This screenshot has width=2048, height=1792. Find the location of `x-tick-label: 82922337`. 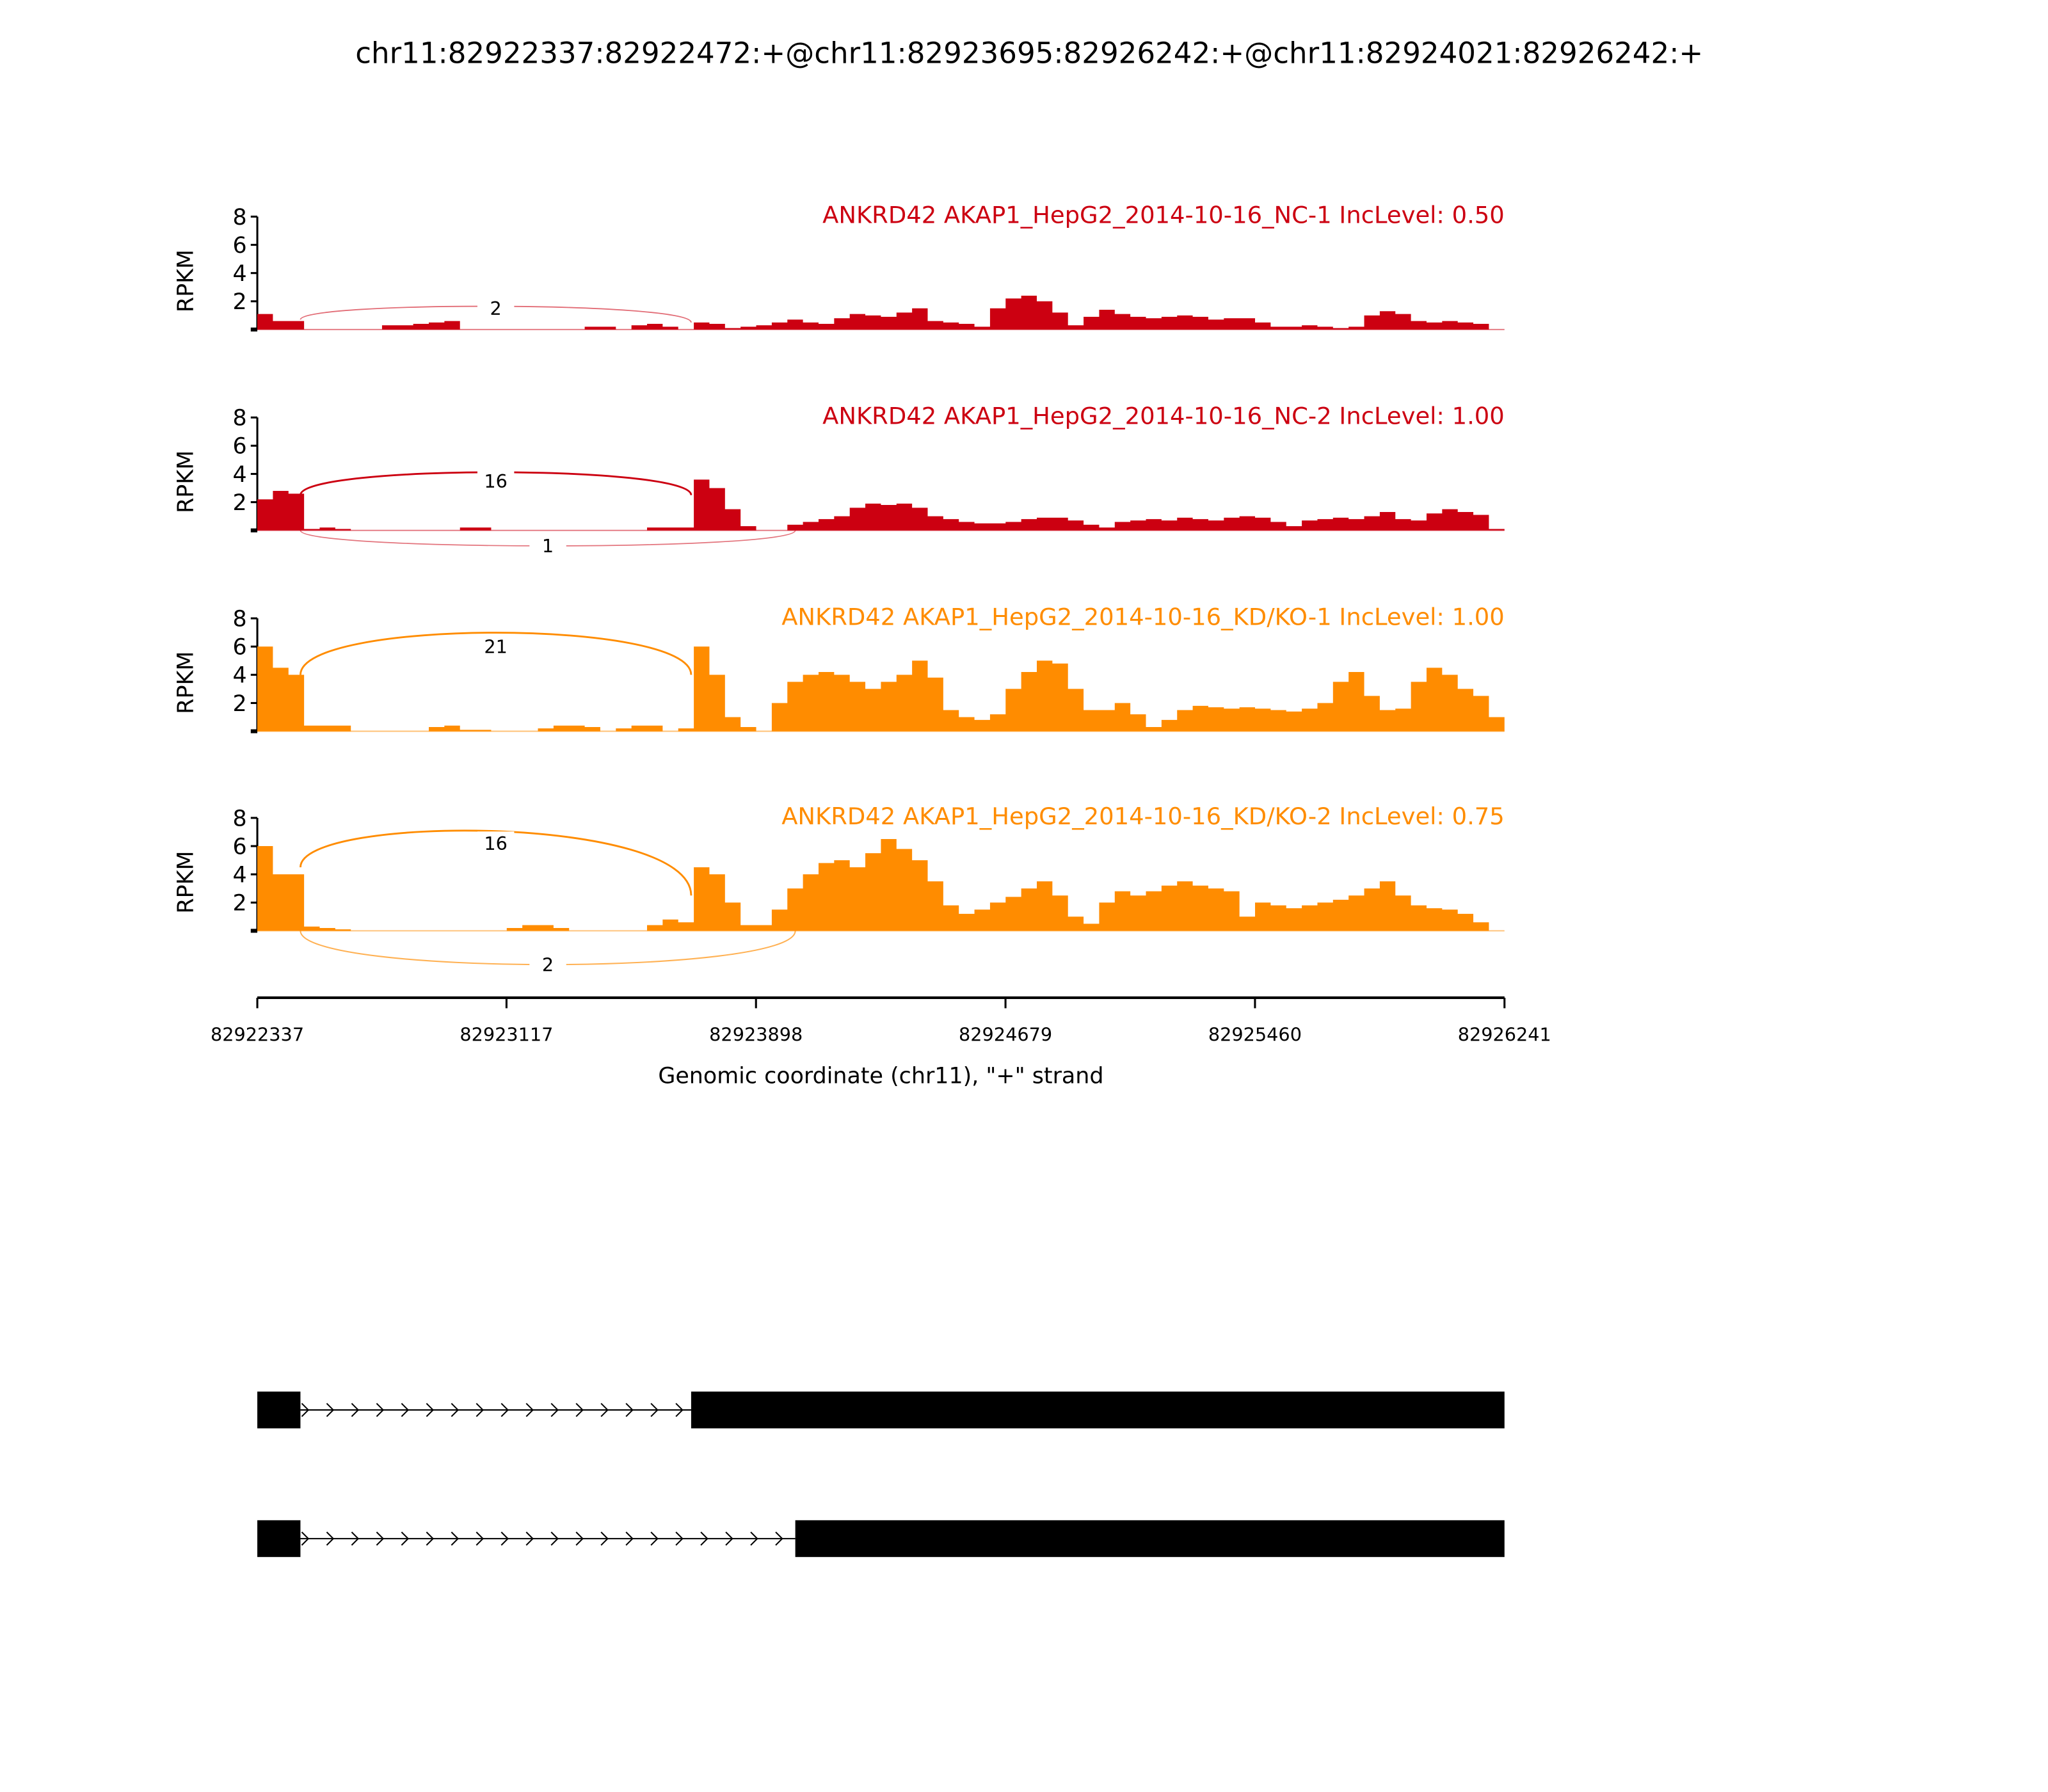

x-tick-label: 82922337 is located at coordinates (257, 1035).